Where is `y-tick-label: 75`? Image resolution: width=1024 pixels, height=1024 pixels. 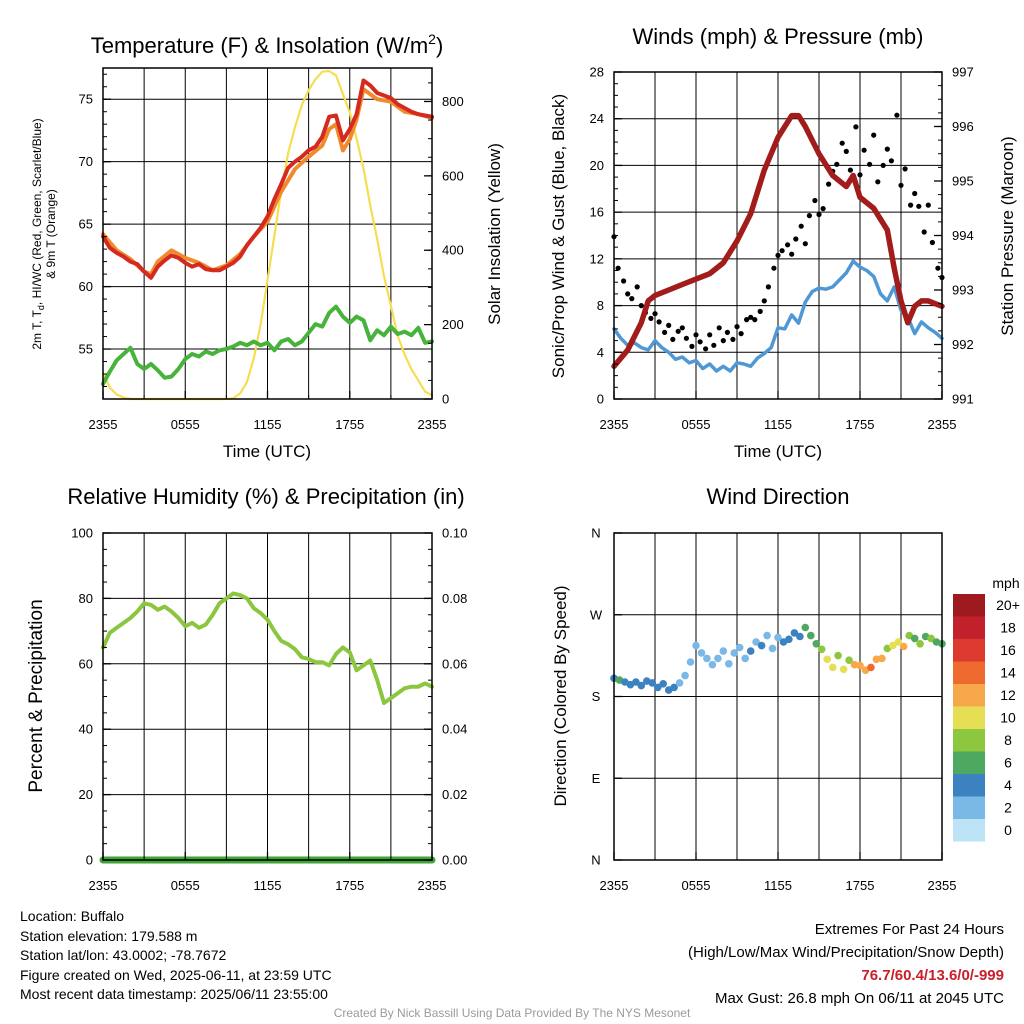
y-tick-label: 75 is located at coordinates (86, 99).